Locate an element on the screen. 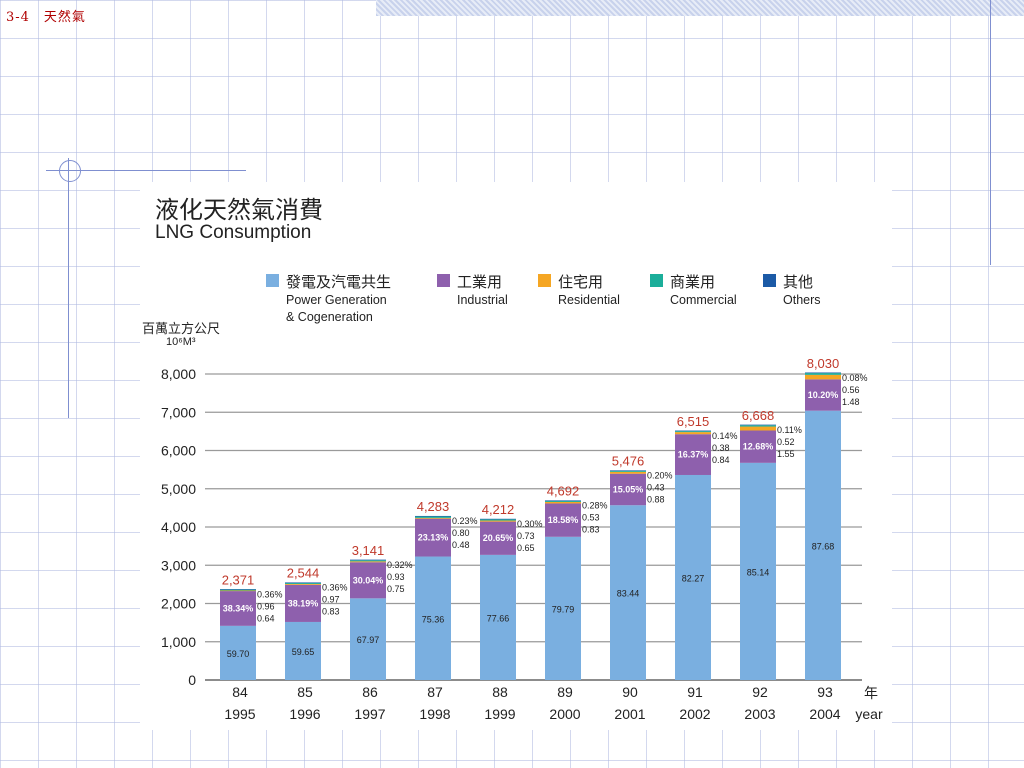  bar-share-others: 0.32% is located at coordinates (400, 565).